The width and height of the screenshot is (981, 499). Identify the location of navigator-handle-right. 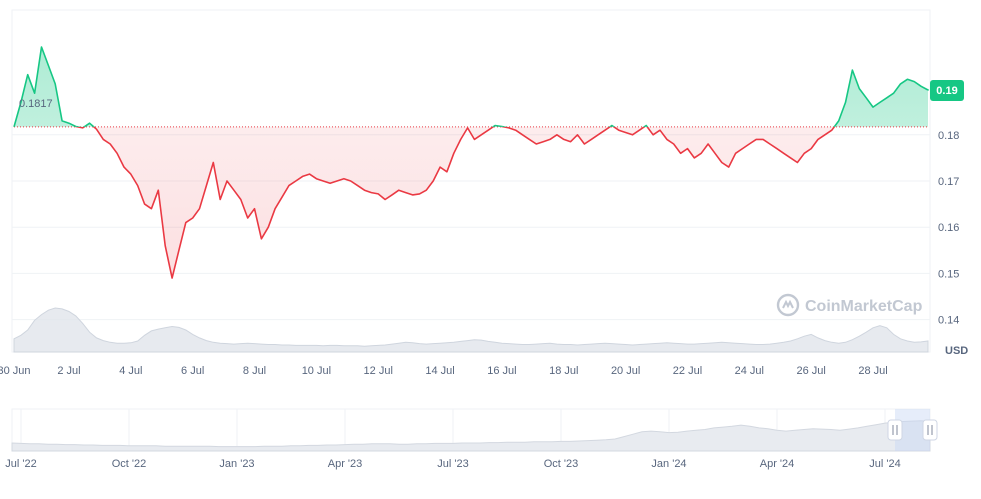
(930, 430).